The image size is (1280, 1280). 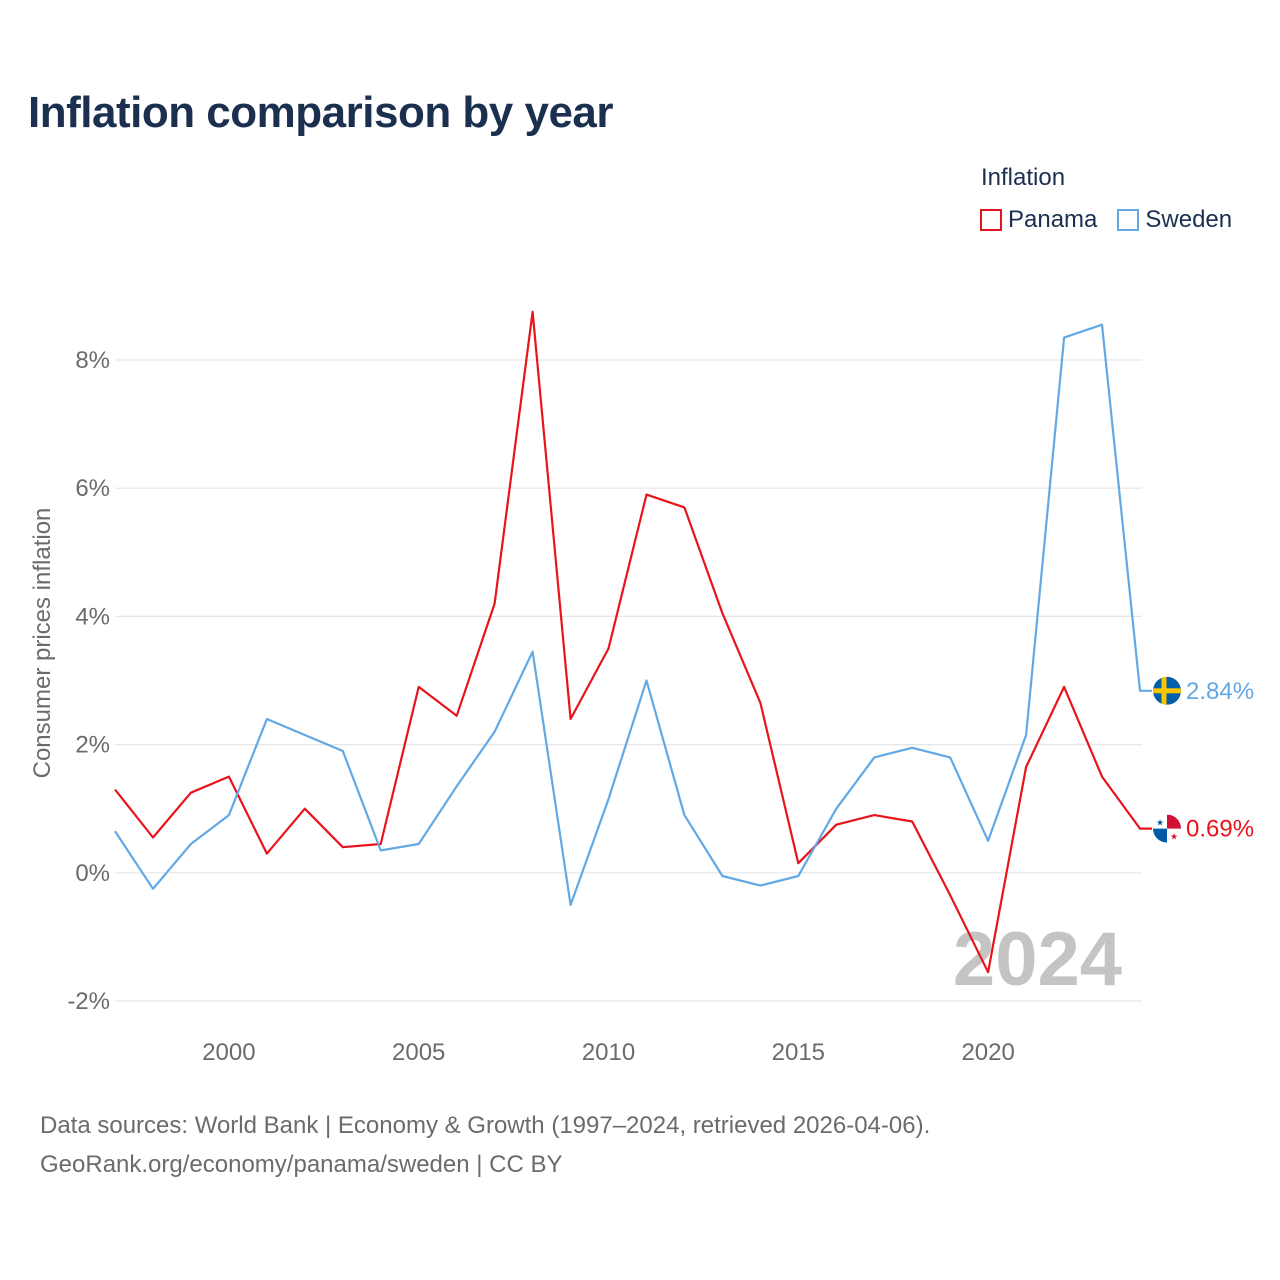 I want to click on legend-item-sweden: Sweden, so click(x=1174, y=220).